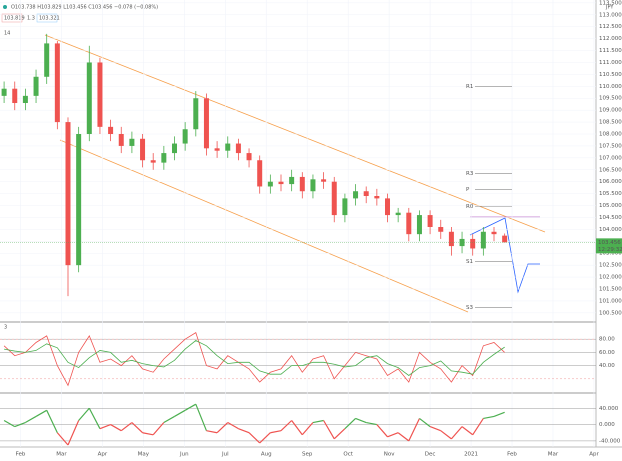  Describe the element at coordinates (609, 243) in the screenshot. I see `last-price-label: 103.456` at that location.